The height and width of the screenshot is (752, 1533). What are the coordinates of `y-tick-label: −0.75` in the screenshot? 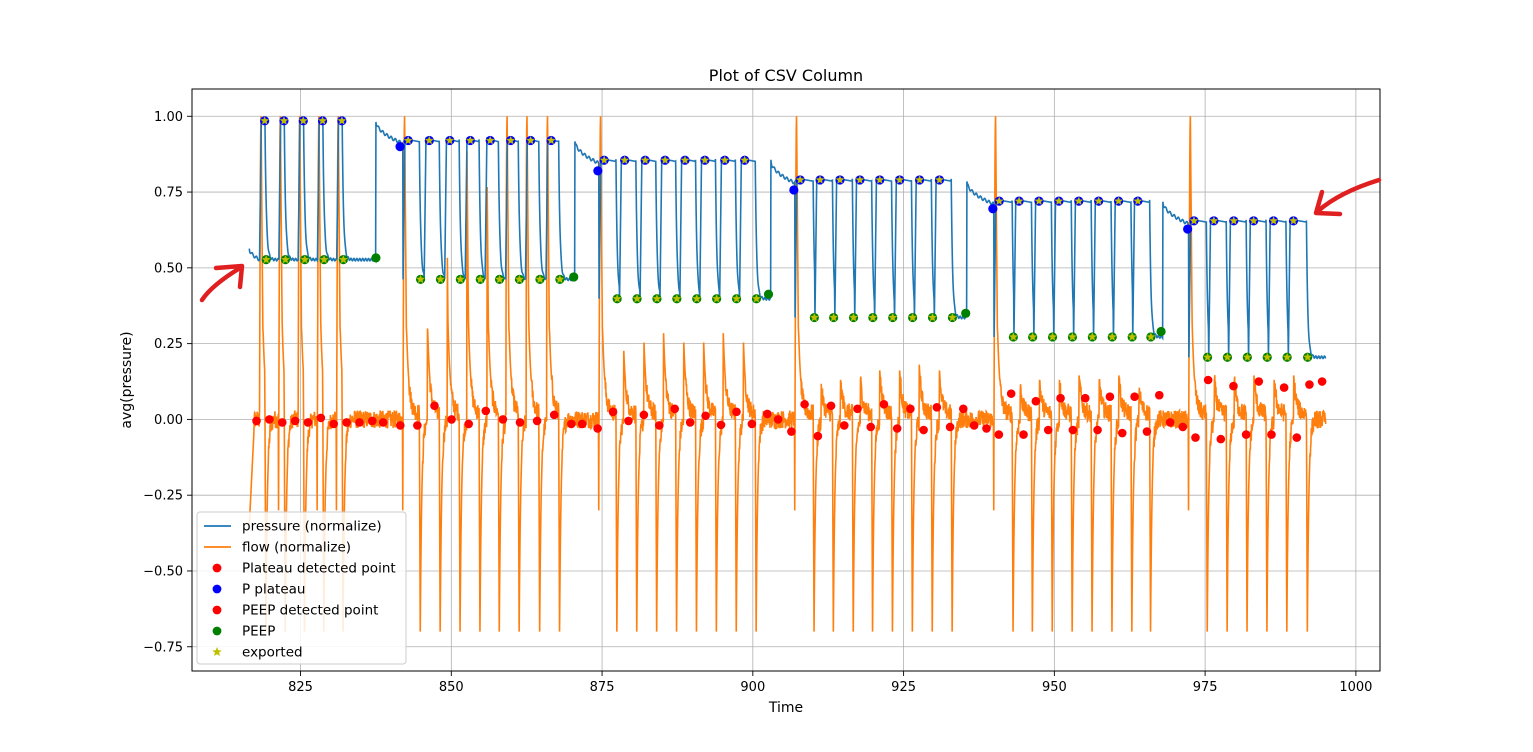 It's located at (163, 647).